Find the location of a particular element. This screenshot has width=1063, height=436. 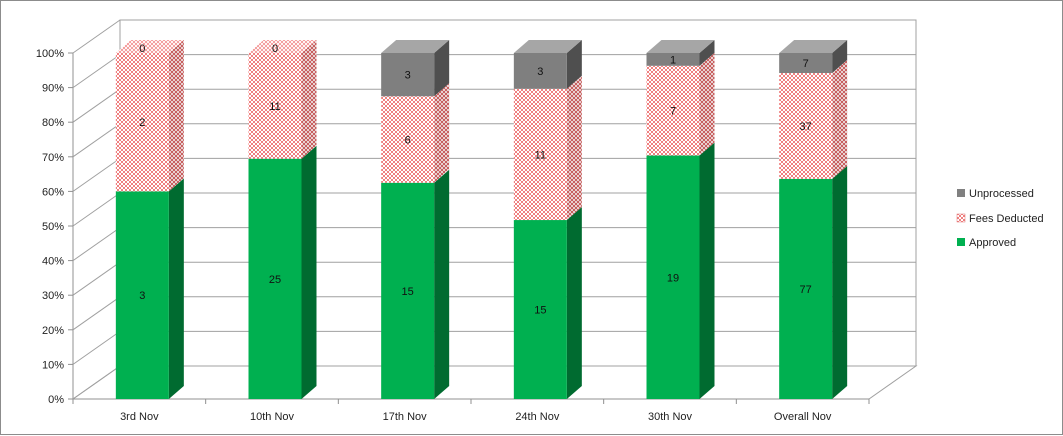

x-tick-label: 3rd Nov is located at coordinates (139, 417).